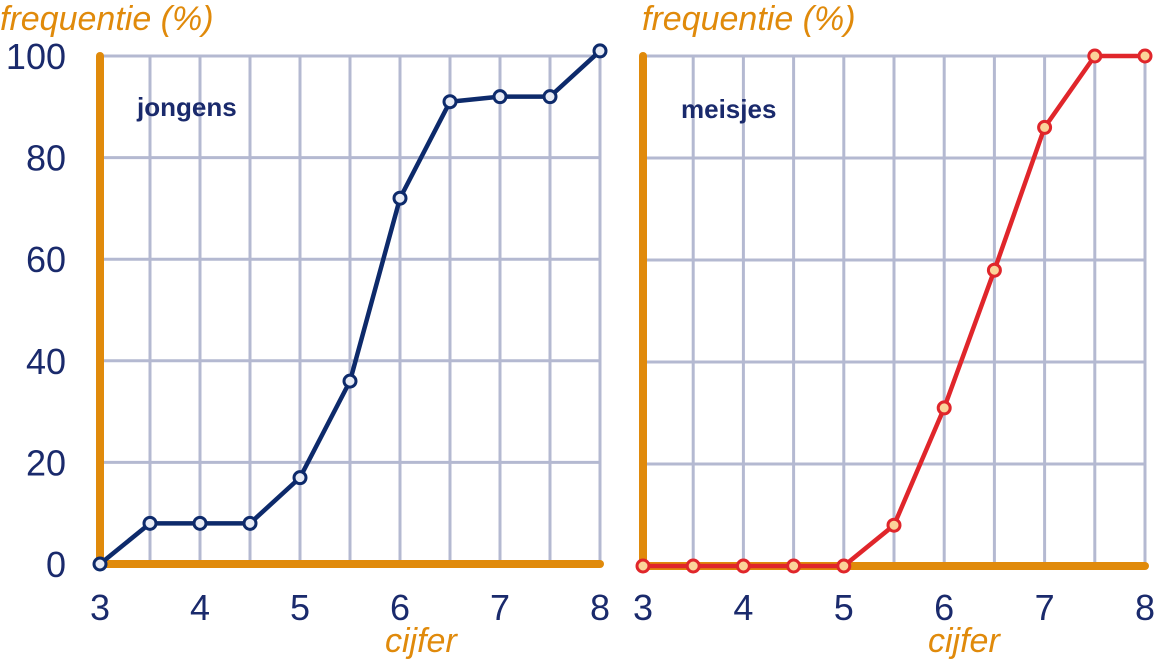 The width and height of the screenshot is (1154, 666). Describe the element at coordinates (728, 109) in the screenshot. I see `panel-label: meisjes` at that location.